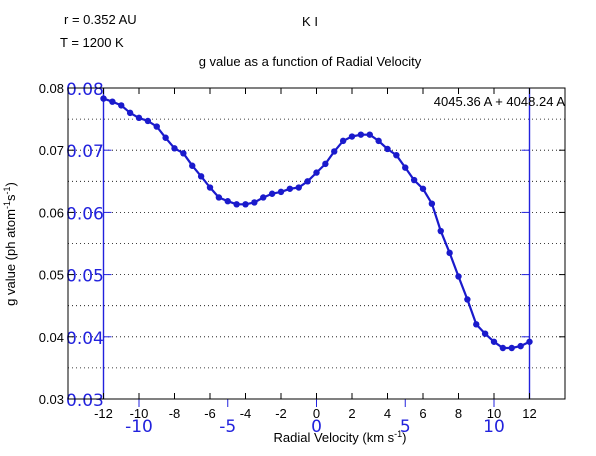  I want to click on x-axis-label: Radial Velocity (km s-1), so click(339, 437).